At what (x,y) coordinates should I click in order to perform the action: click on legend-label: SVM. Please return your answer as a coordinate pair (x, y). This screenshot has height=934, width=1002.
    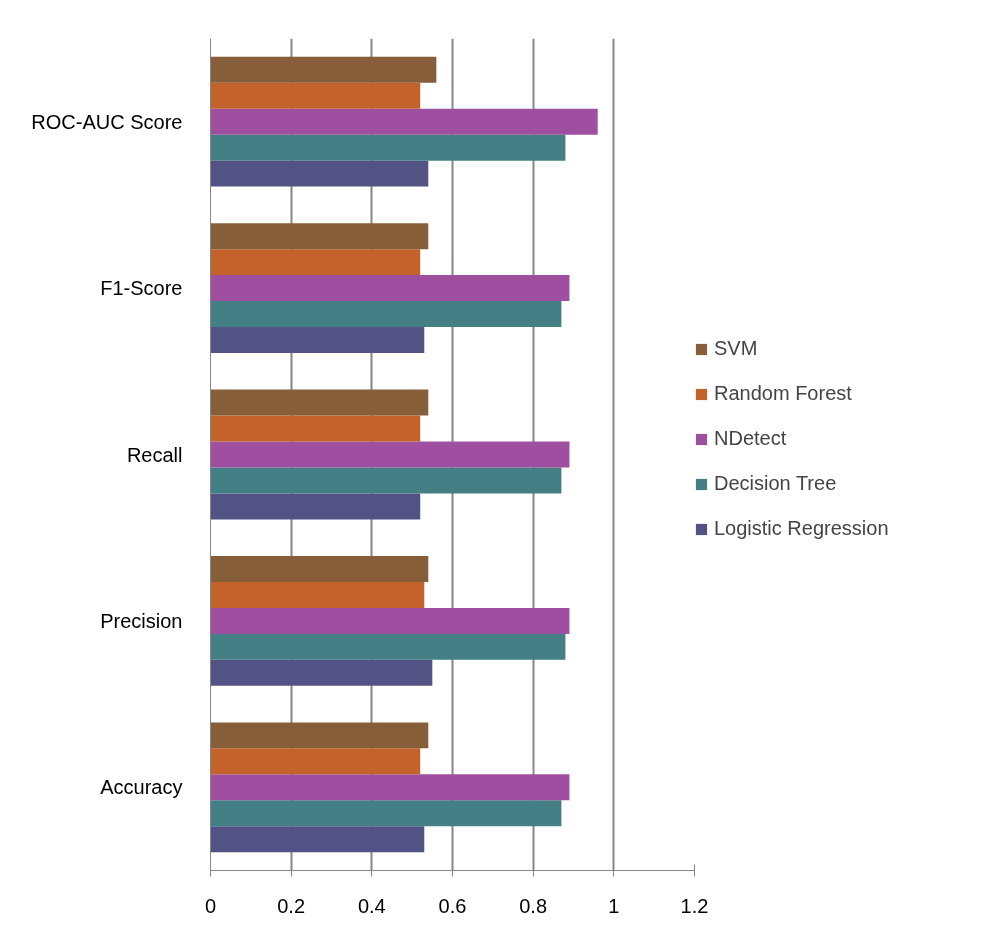
    Looking at the image, I should click on (736, 348).